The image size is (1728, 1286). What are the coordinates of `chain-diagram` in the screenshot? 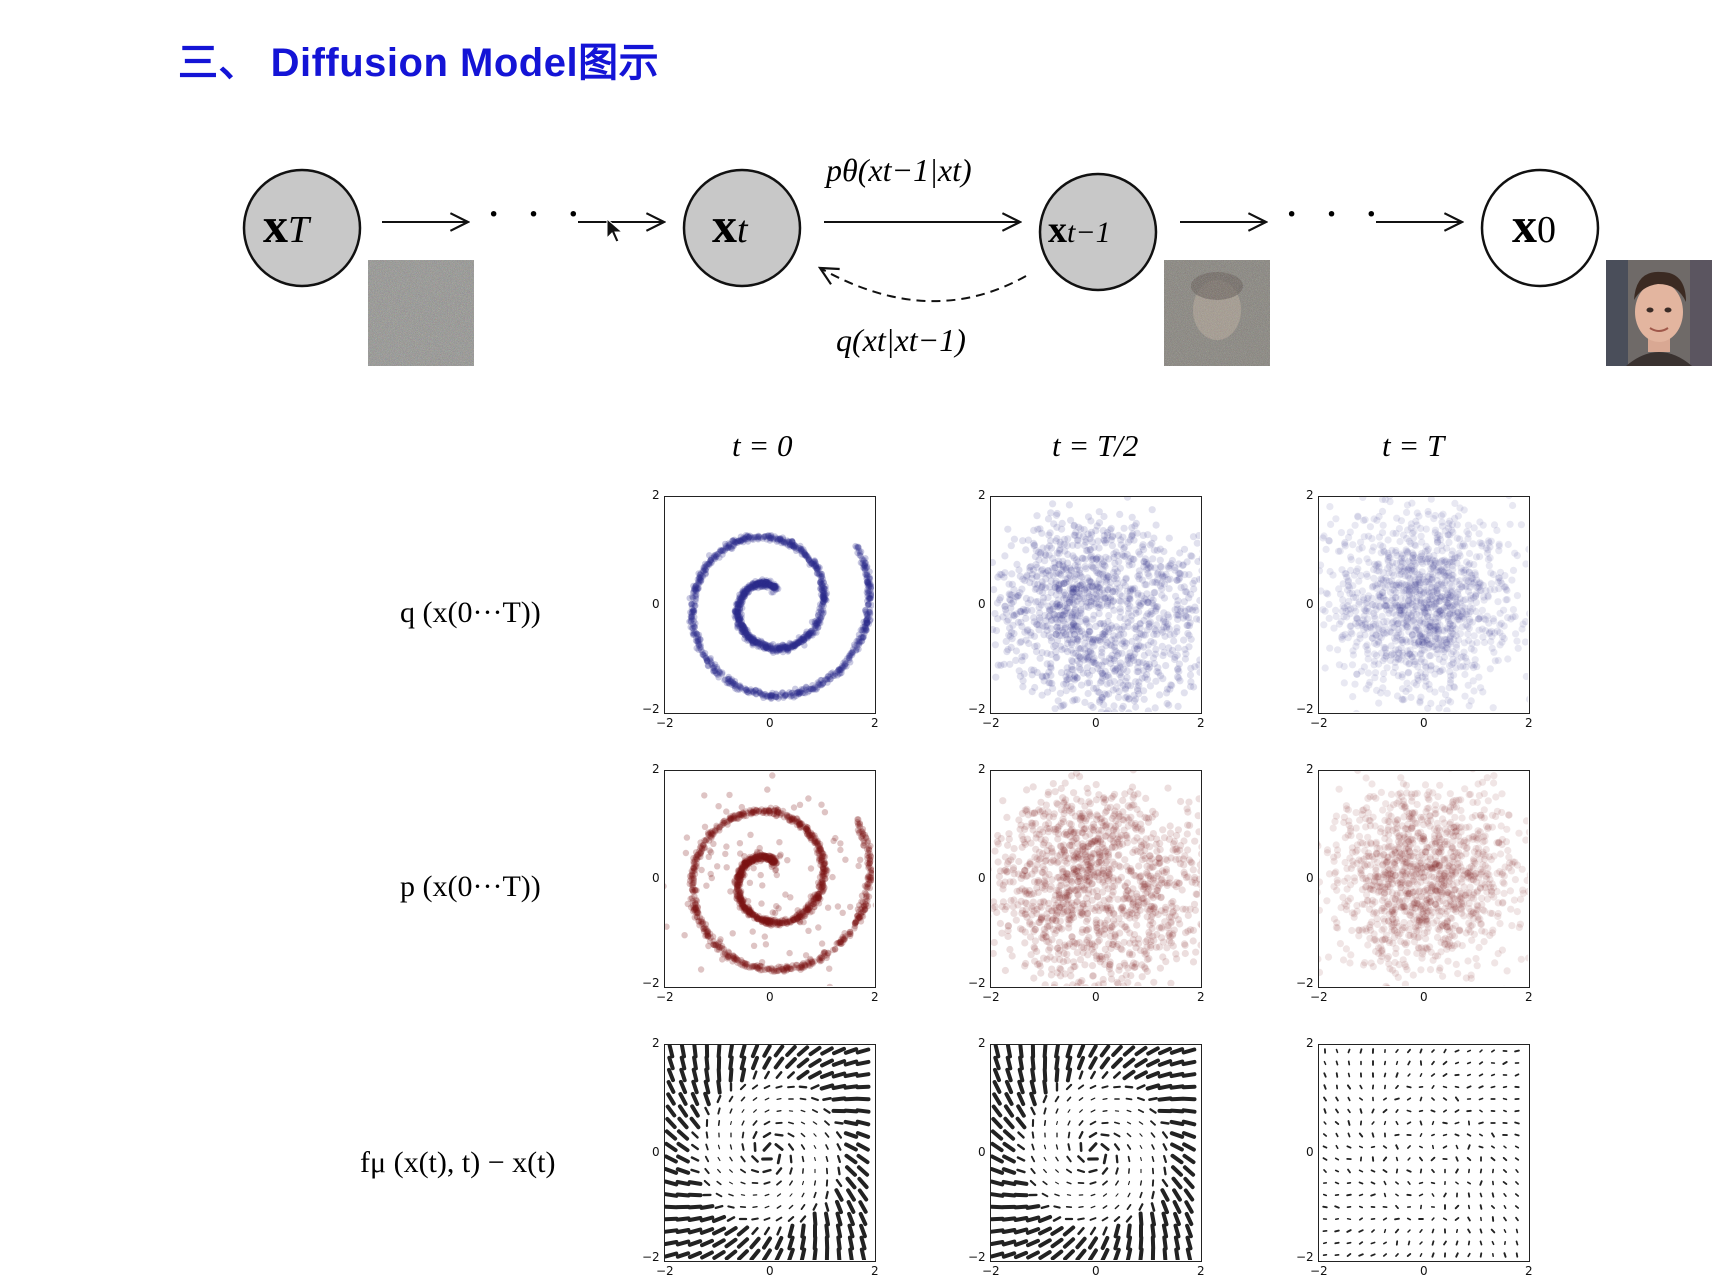 It's located at (921, 235).